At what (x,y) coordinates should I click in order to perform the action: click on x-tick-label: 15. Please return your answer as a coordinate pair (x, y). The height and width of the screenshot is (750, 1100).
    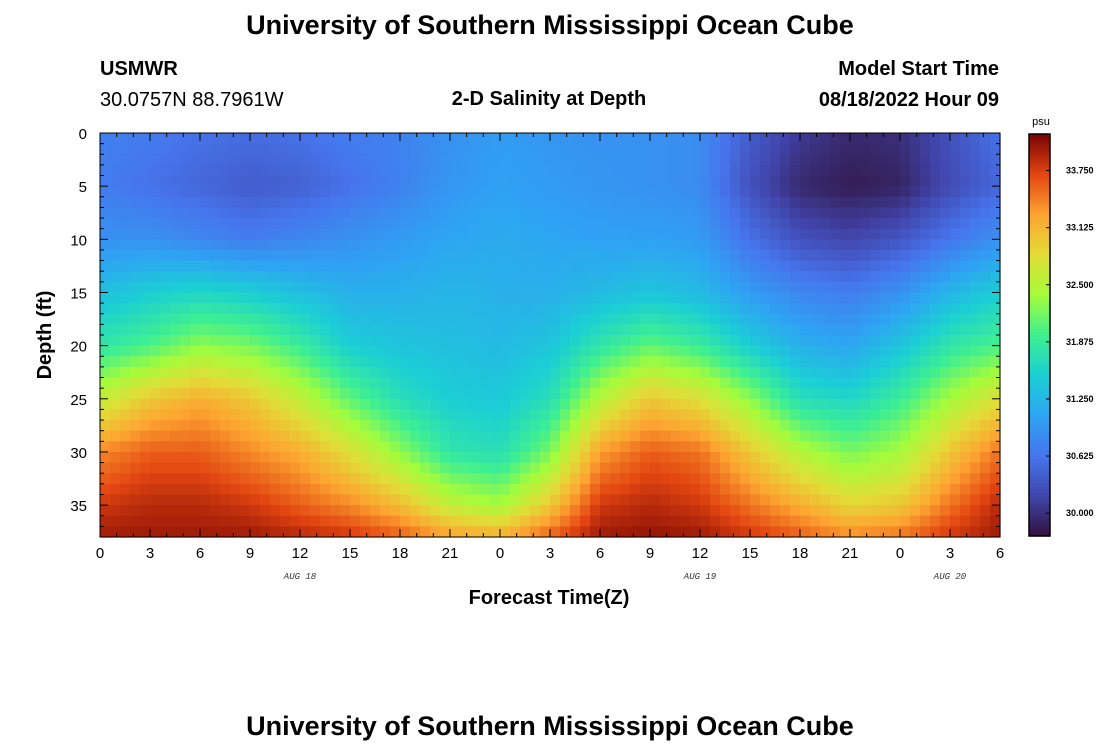
    Looking at the image, I should click on (350, 553).